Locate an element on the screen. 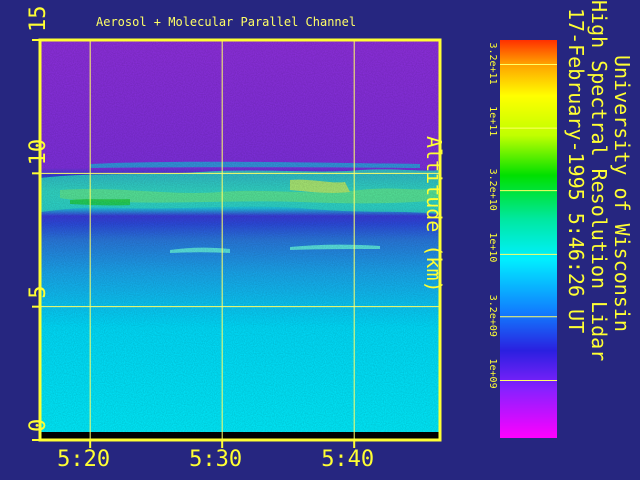  x-tick-label: 5:20 is located at coordinates (84, 459).